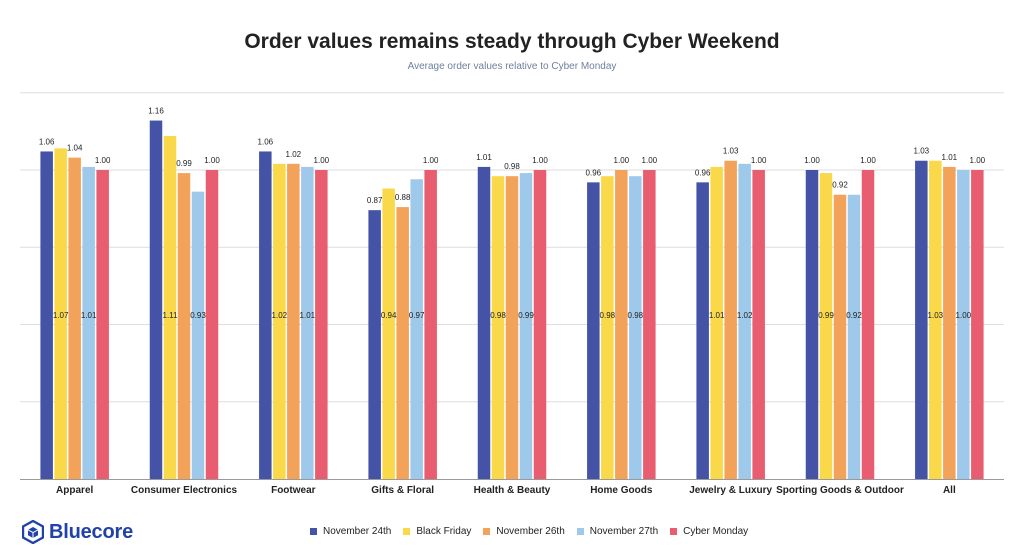 The height and width of the screenshot is (558, 1024). What do you see at coordinates (171, 315) in the screenshot?
I see `data-label: 1.11` at bounding box center [171, 315].